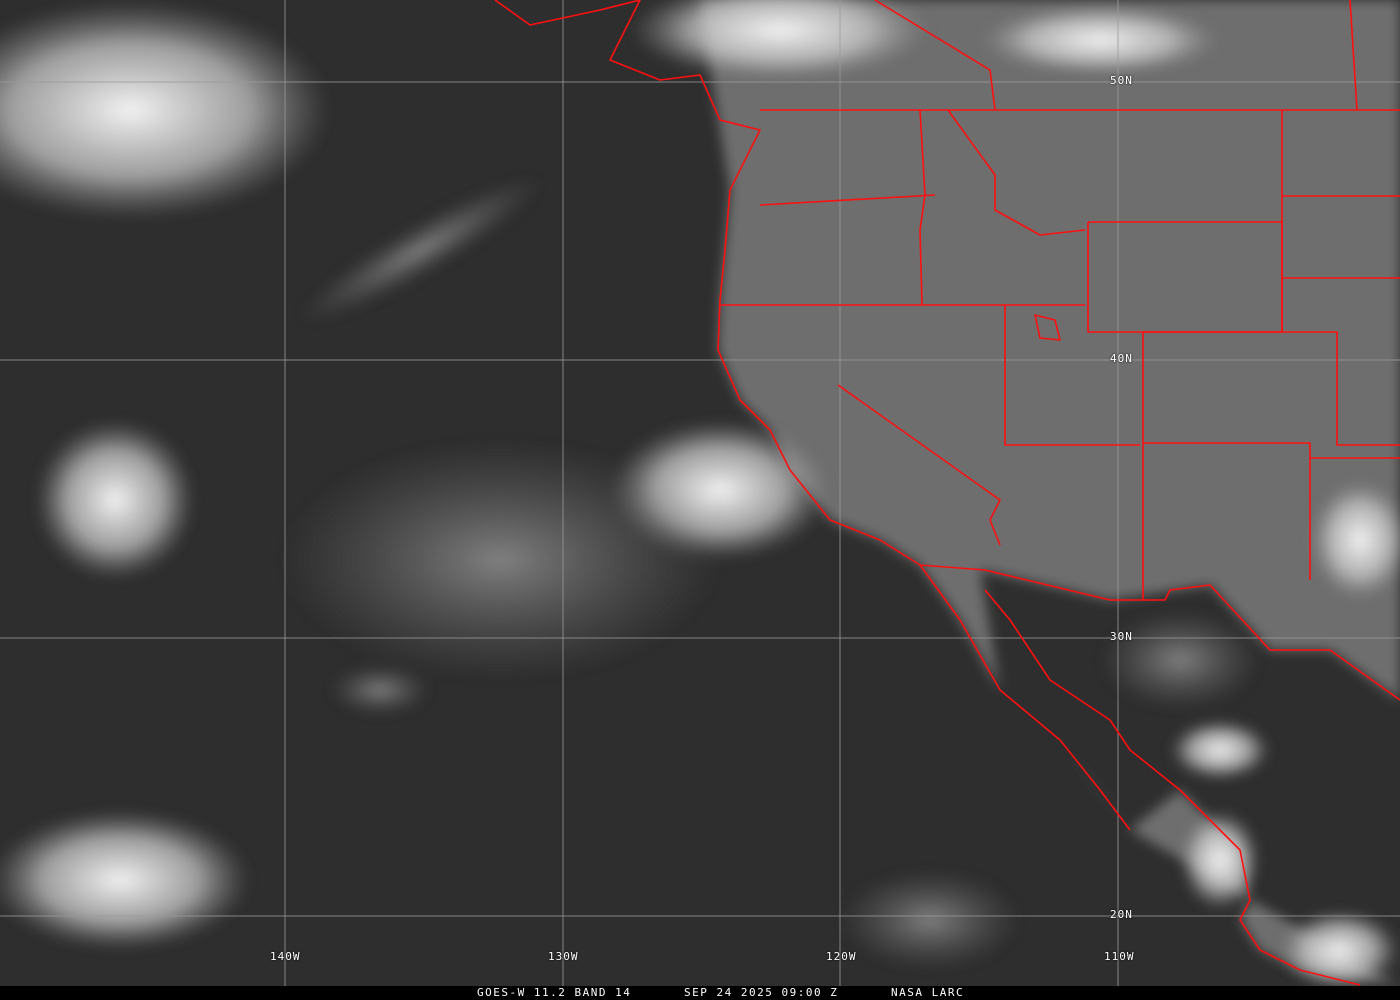  I want to click on lat-label-50n: 50N, so click(1121, 80).